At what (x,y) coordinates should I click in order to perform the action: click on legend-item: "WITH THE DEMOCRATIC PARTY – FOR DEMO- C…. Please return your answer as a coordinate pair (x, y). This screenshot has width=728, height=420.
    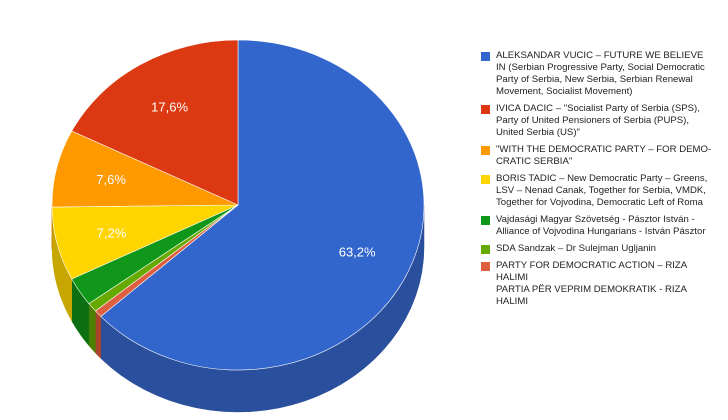
    Looking at the image, I should click on (601, 156).